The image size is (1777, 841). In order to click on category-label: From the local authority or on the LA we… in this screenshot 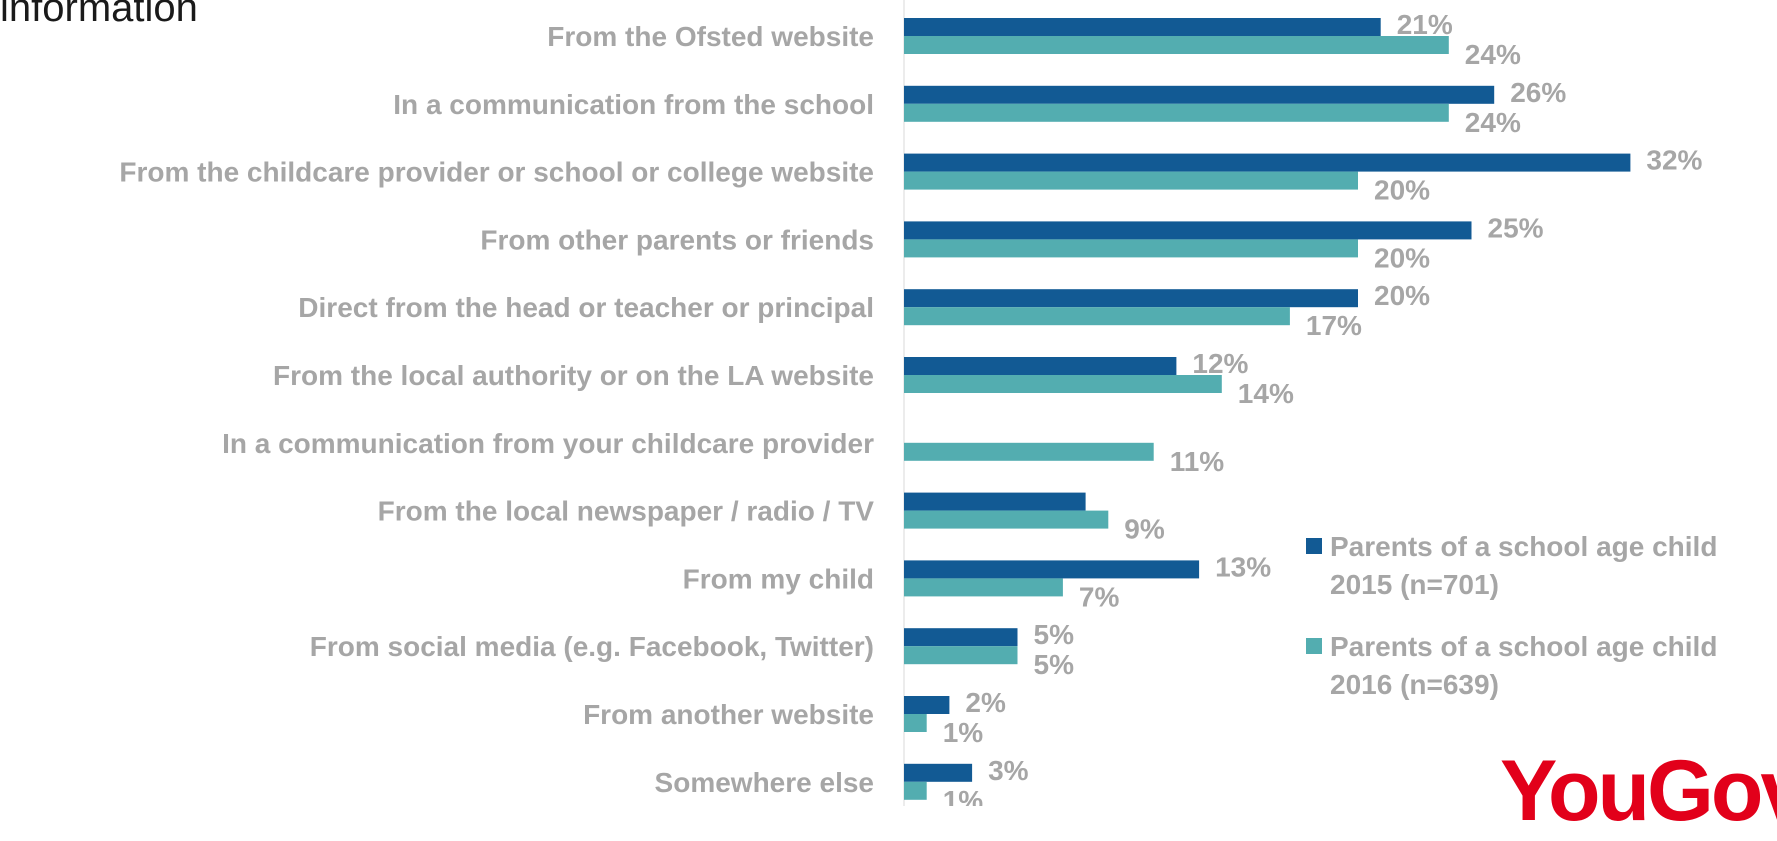, I will do `click(573, 375)`.